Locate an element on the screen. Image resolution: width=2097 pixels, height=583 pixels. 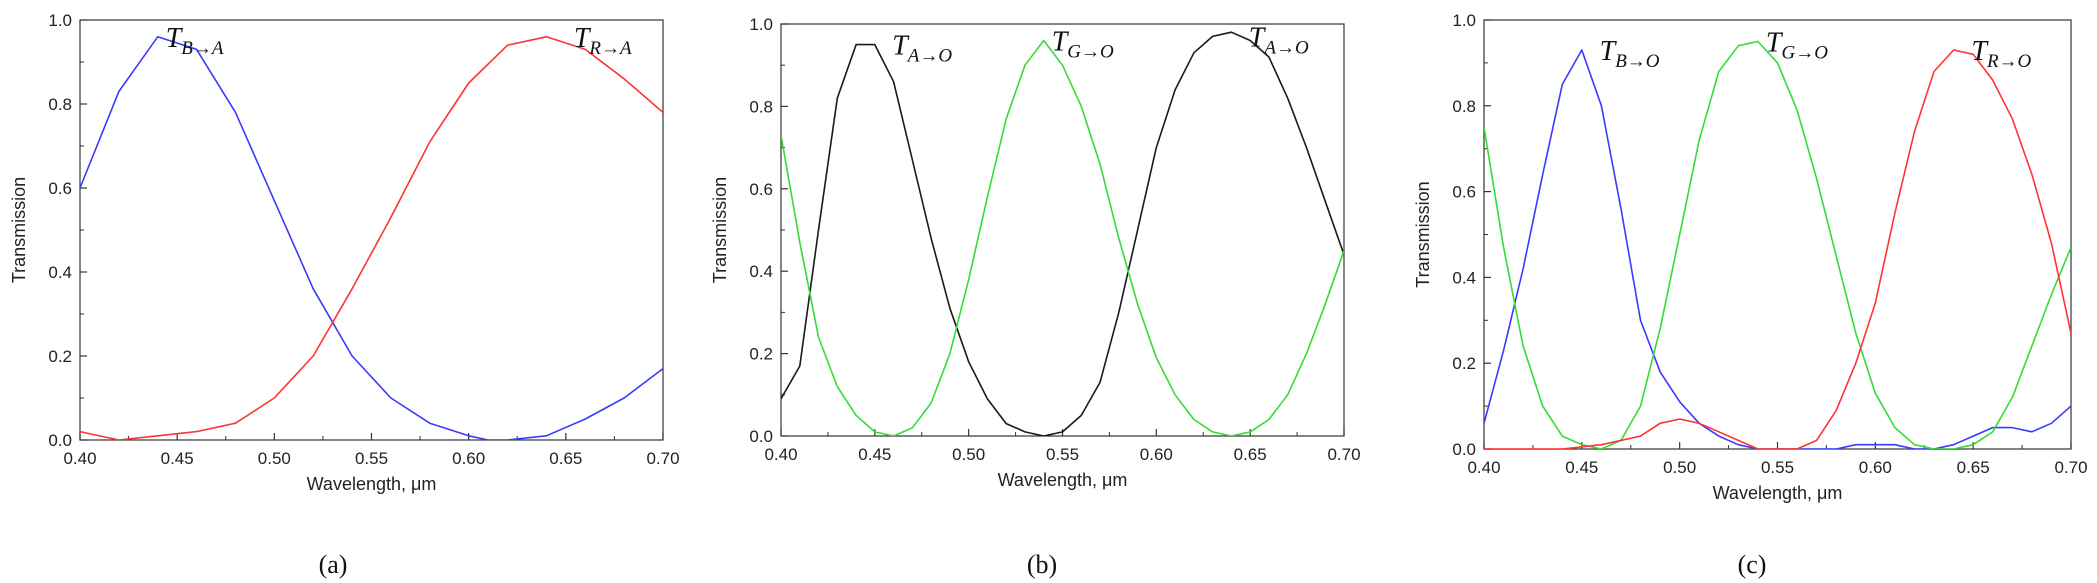
series-label: TR→A is located at coordinates (603, 41).